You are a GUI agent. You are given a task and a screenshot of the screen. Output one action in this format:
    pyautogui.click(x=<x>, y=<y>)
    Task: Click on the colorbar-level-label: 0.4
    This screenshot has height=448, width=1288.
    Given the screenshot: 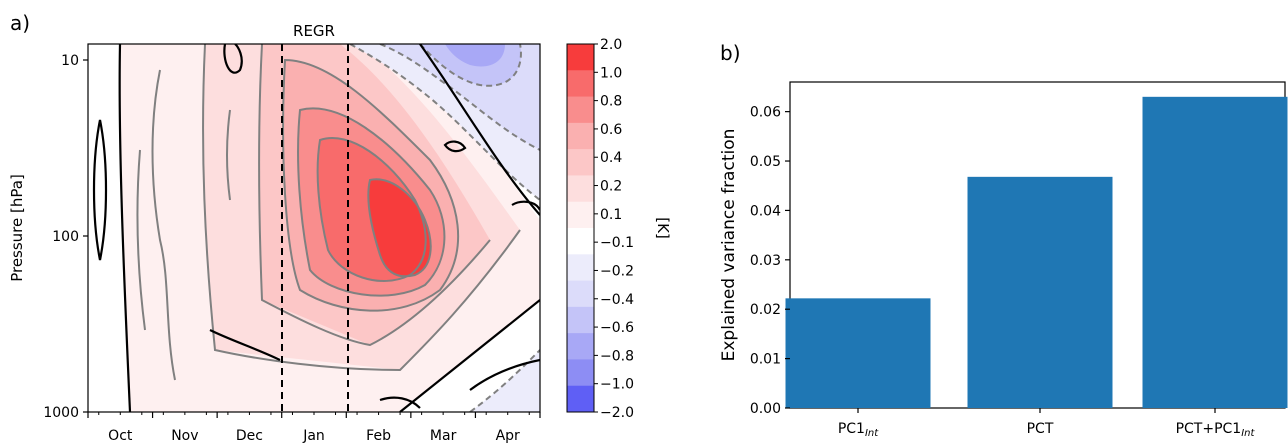 What is the action you would take?
    pyautogui.click(x=611, y=158)
    